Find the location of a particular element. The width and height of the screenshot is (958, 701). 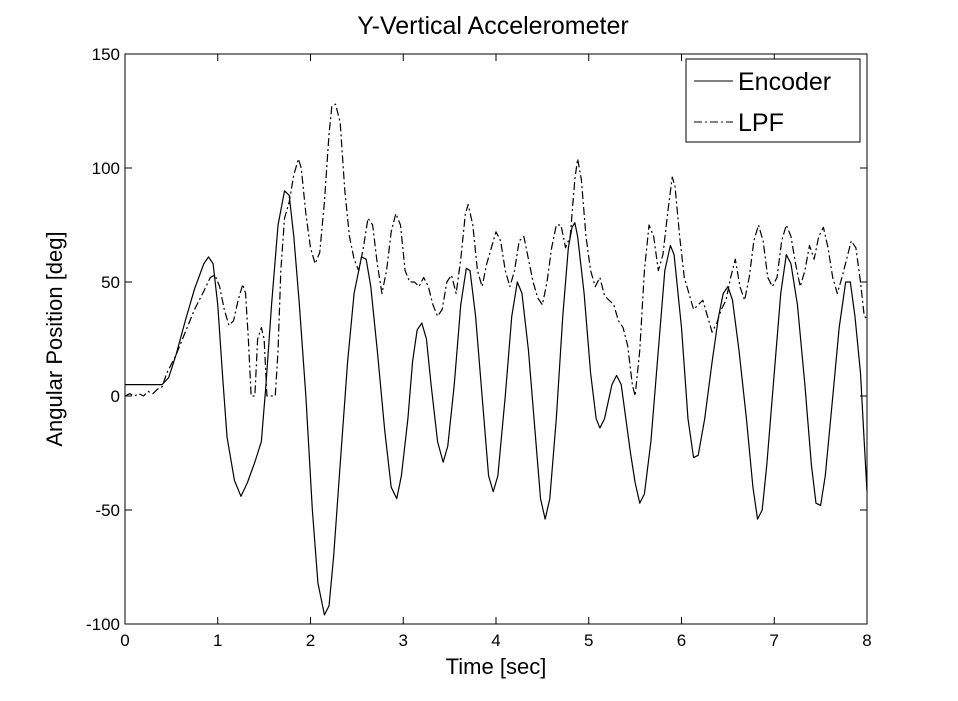

y-tick-label: -50 is located at coordinates (107, 510).